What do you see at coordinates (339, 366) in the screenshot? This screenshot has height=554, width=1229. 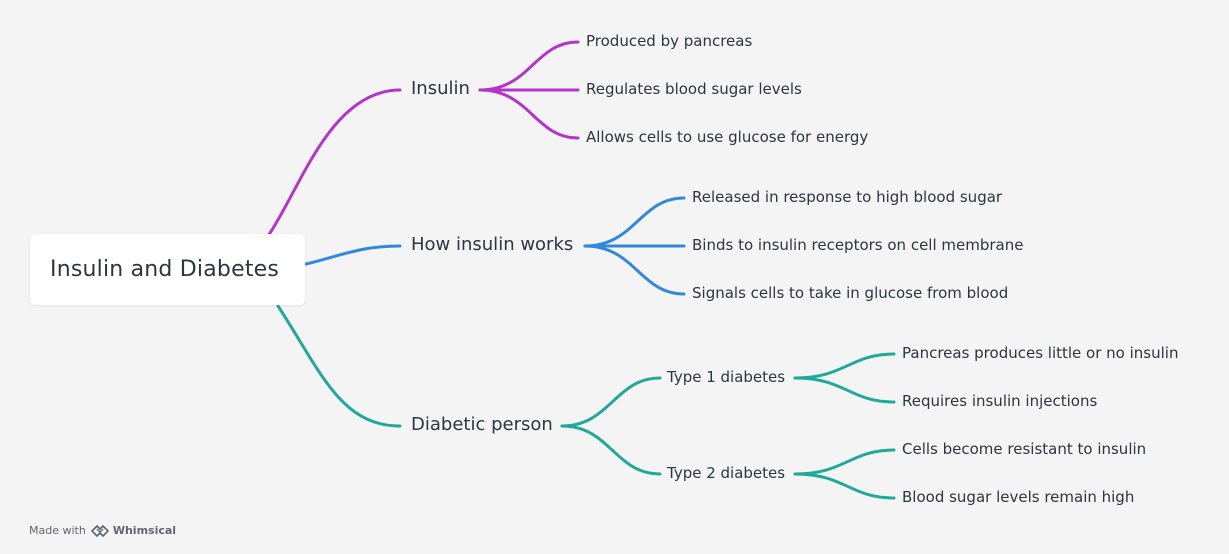 I see `connector-root-diabetic` at bounding box center [339, 366].